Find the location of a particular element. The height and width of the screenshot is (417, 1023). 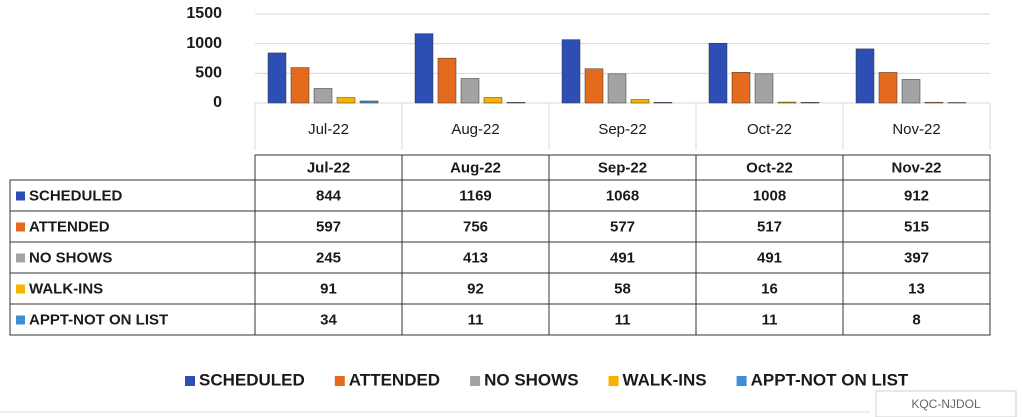

table-cell: 756 is located at coordinates (475, 226).